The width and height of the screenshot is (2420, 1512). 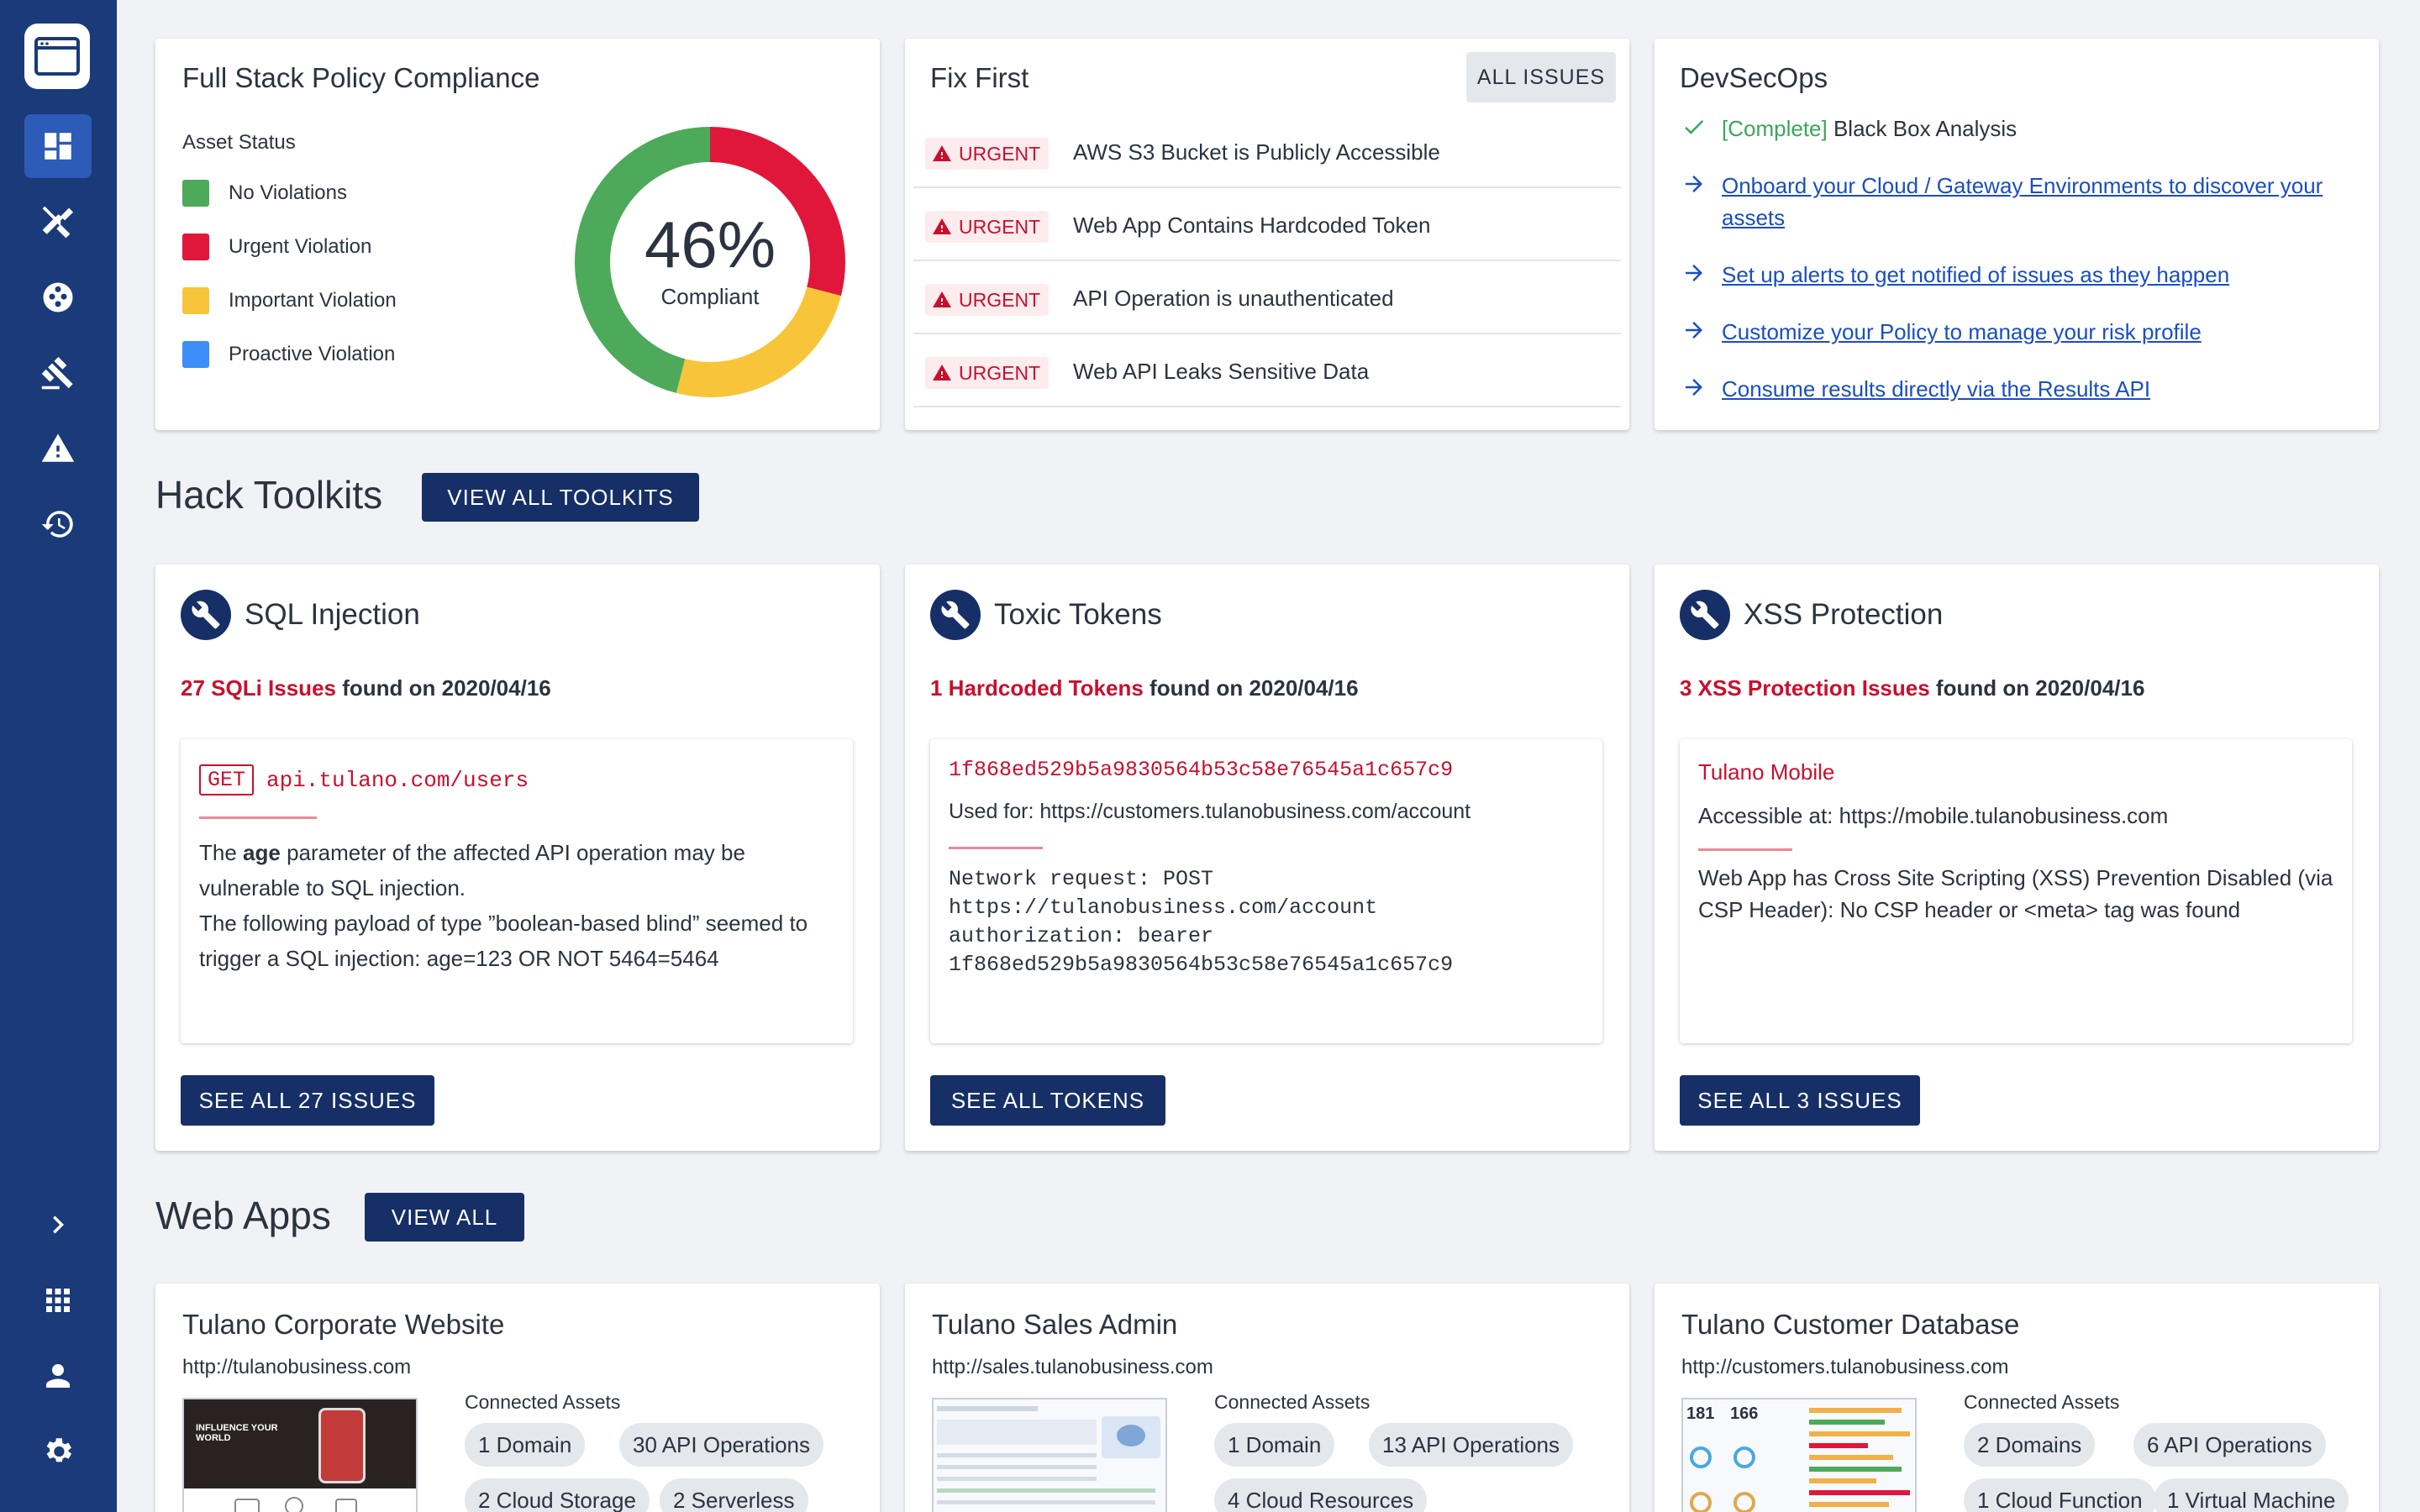 I want to click on donut-segment-no-violations, so click(x=710, y=262).